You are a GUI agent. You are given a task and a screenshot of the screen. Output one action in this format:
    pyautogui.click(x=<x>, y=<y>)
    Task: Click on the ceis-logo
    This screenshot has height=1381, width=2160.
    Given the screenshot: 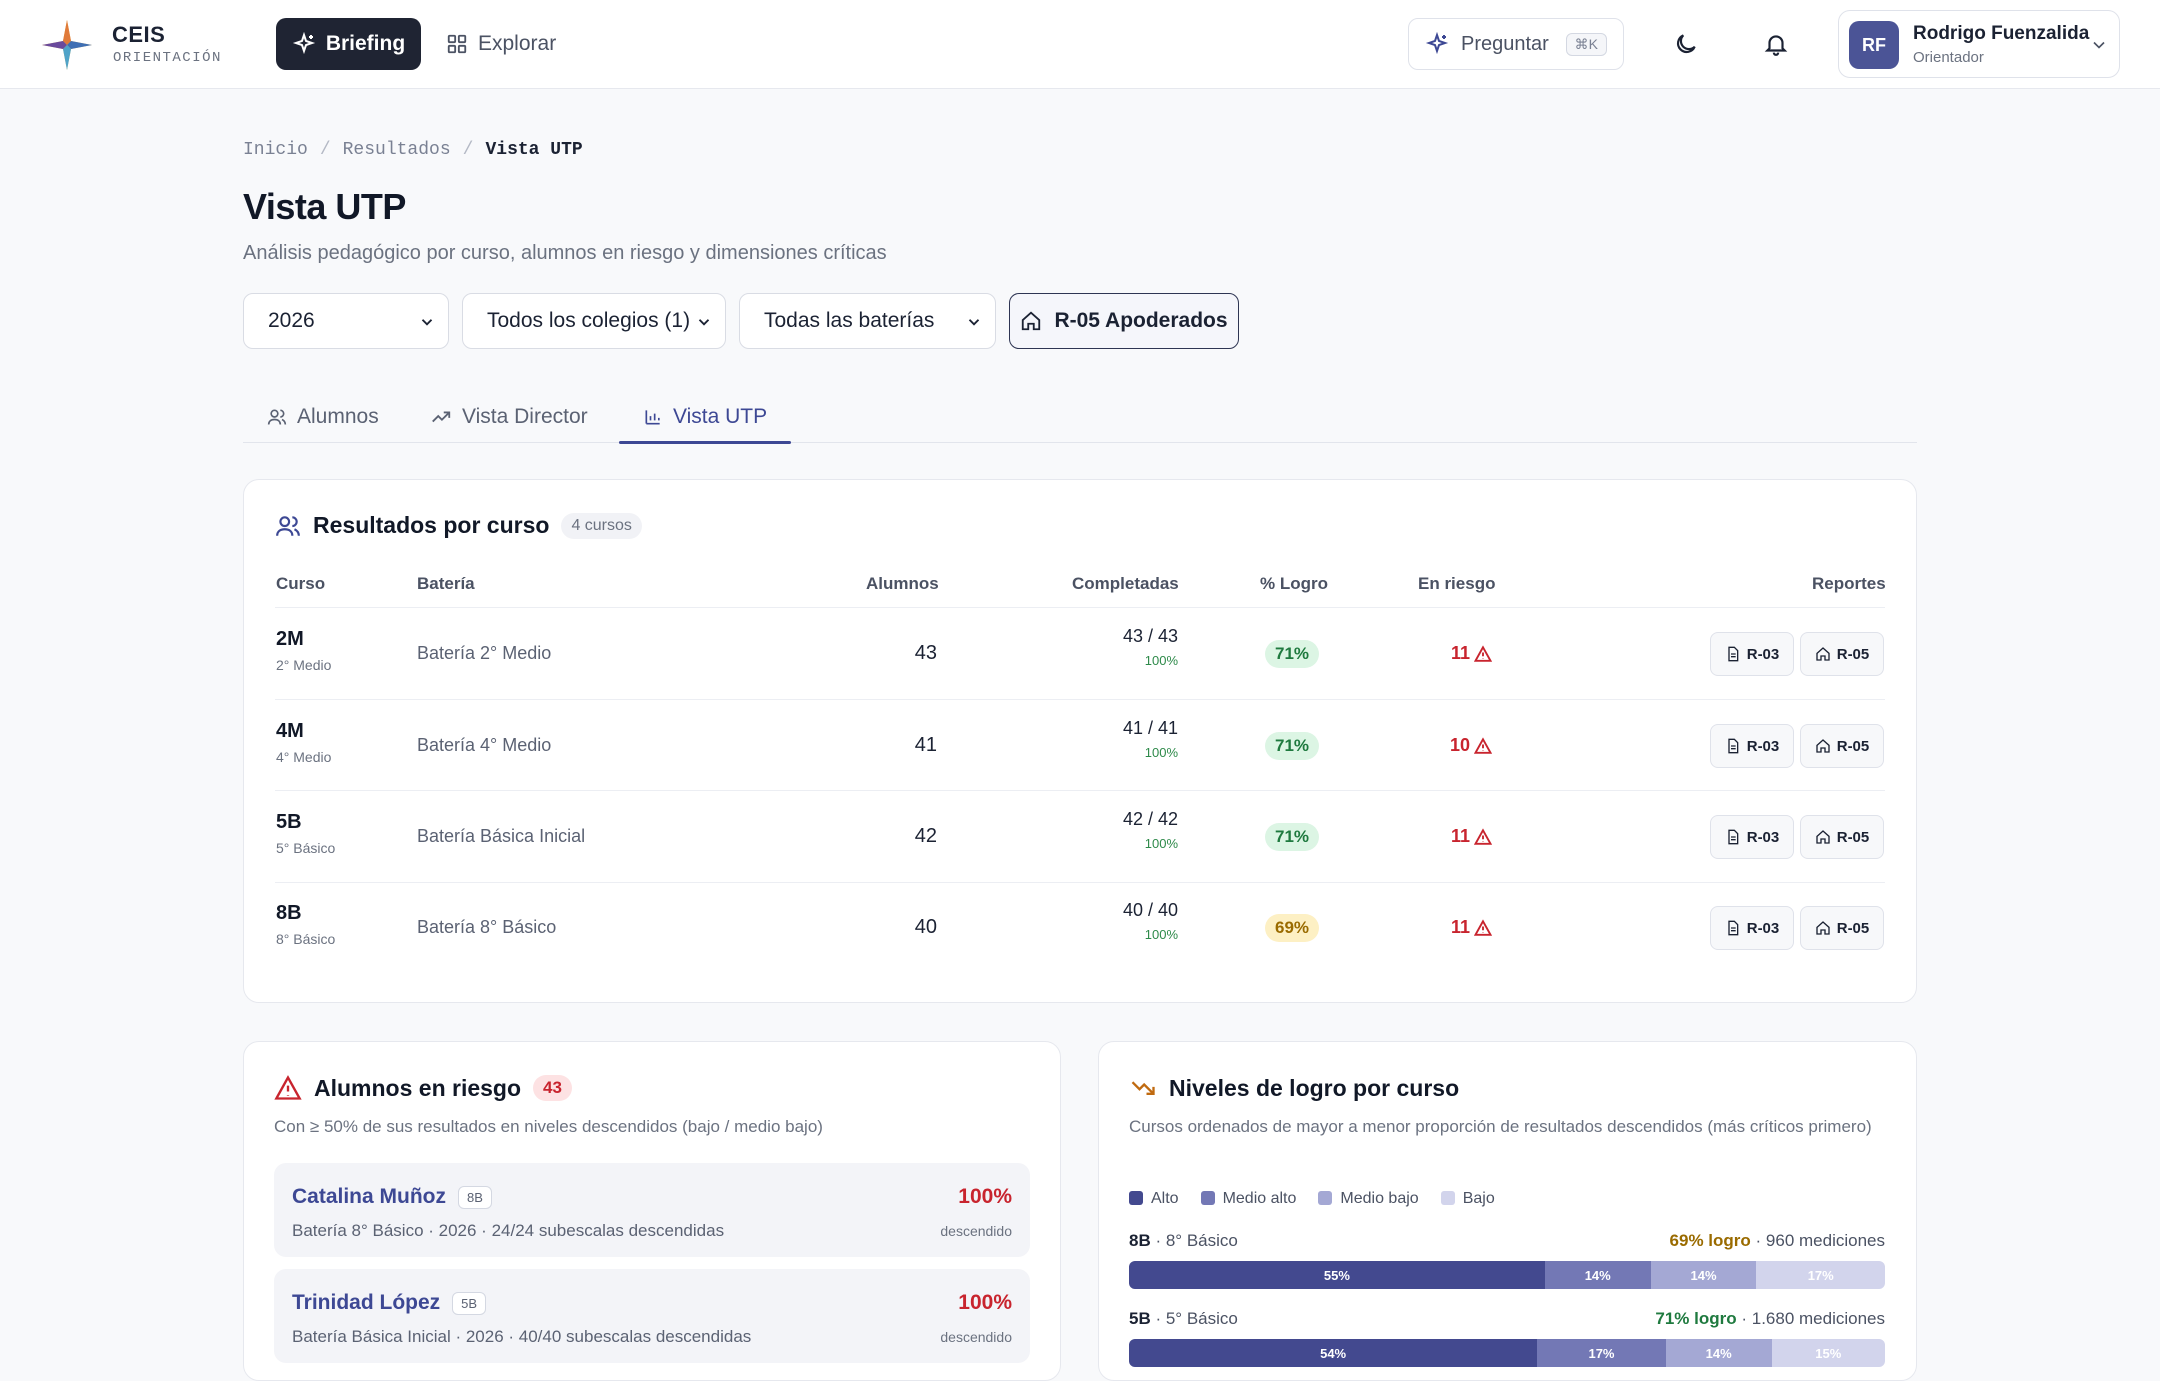 What is the action you would take?
    pyautogui.click(x=67, y=45)
    